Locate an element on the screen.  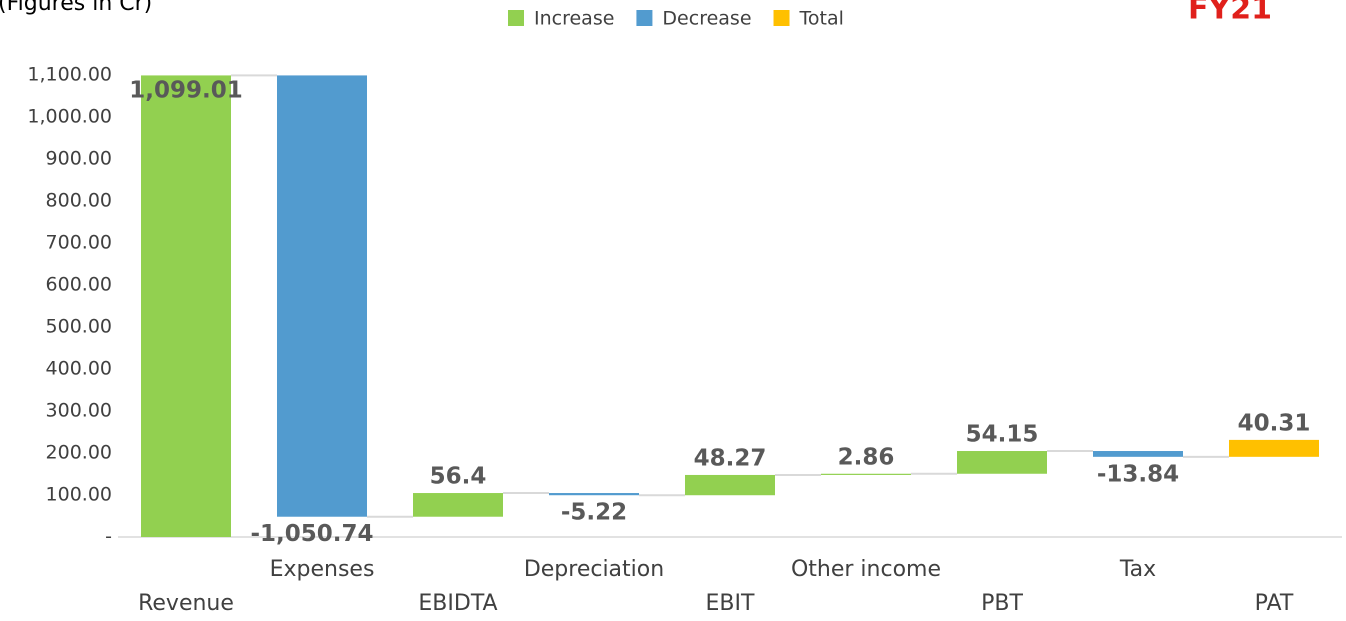
legend-label: Increase is located at coordinates (574, 19).